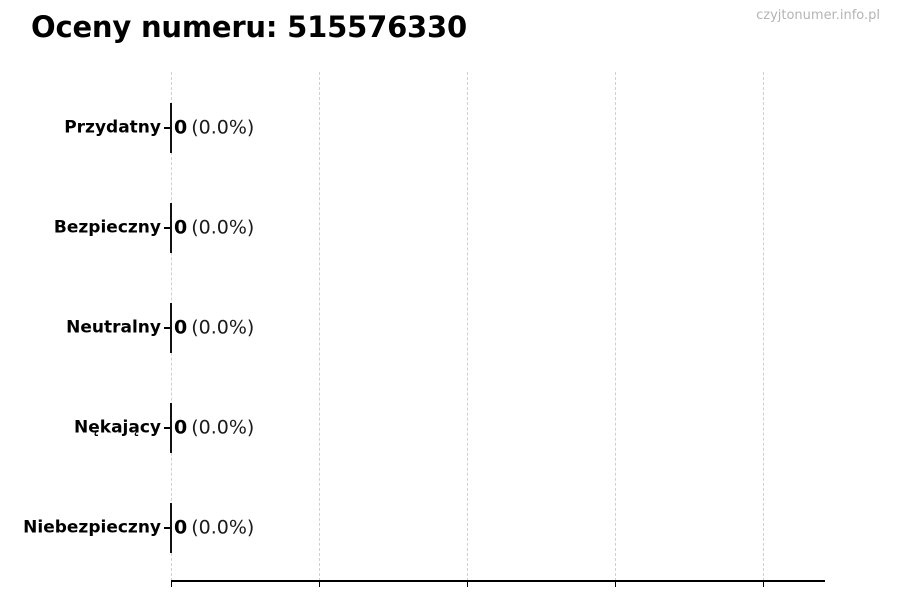  I want to click on x-axis-line, so click(498, 581).